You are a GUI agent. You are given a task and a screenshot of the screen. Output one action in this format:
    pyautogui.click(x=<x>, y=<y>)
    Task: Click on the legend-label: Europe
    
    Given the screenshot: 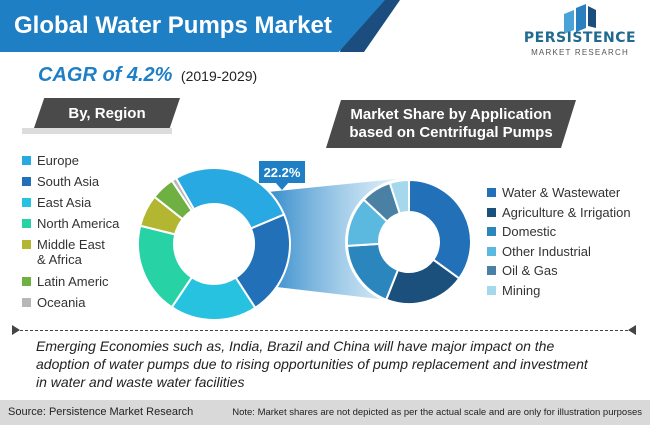 What is the action you would take?
    pyautogui.click(x=58, y=160)
    